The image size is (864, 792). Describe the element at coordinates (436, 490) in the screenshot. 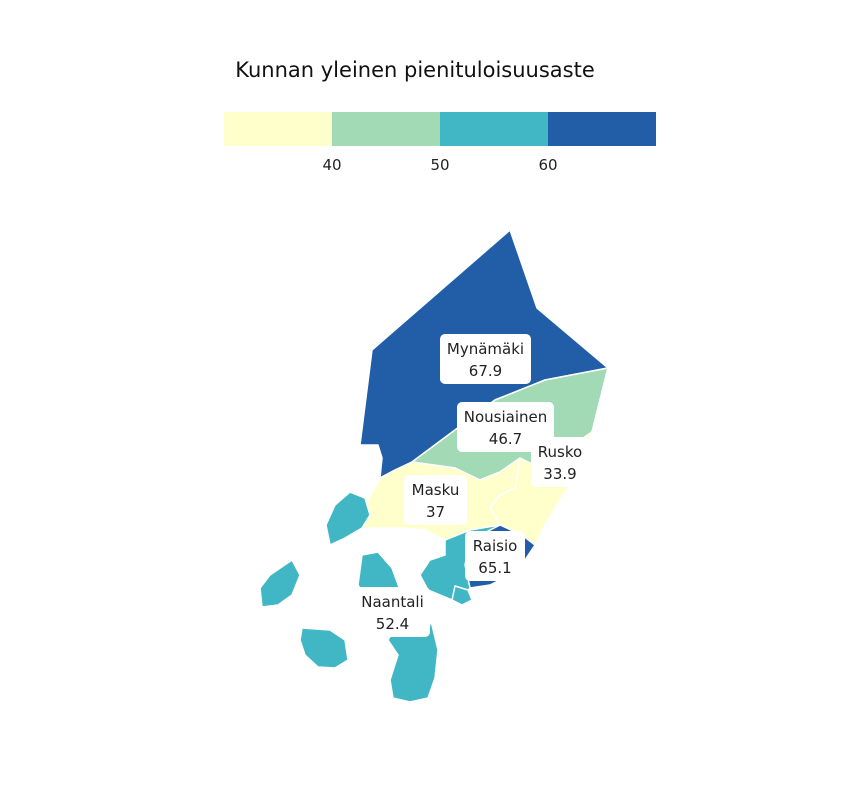

I see `label-name: Masku` at that location.